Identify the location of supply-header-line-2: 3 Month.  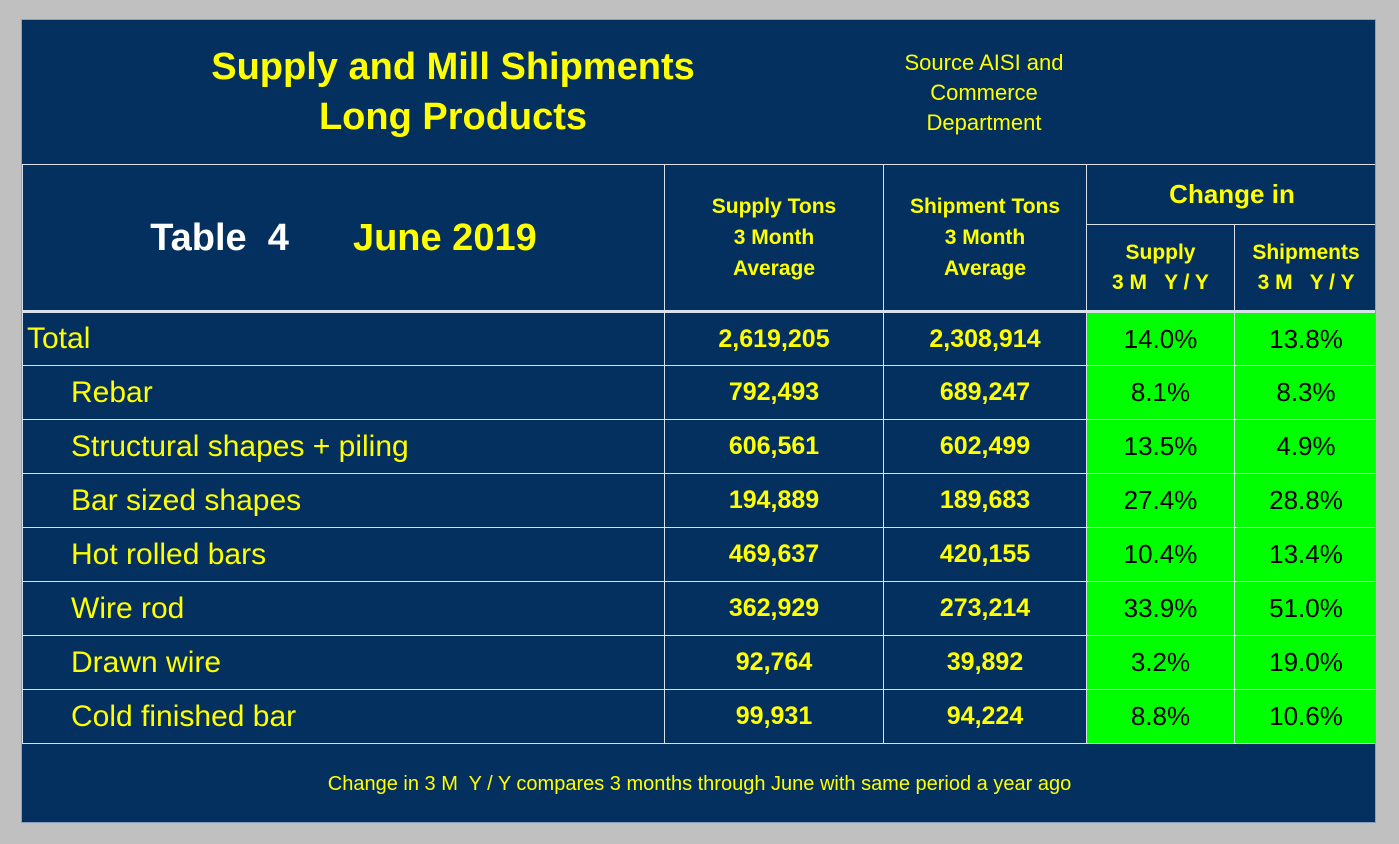
(774, 237).